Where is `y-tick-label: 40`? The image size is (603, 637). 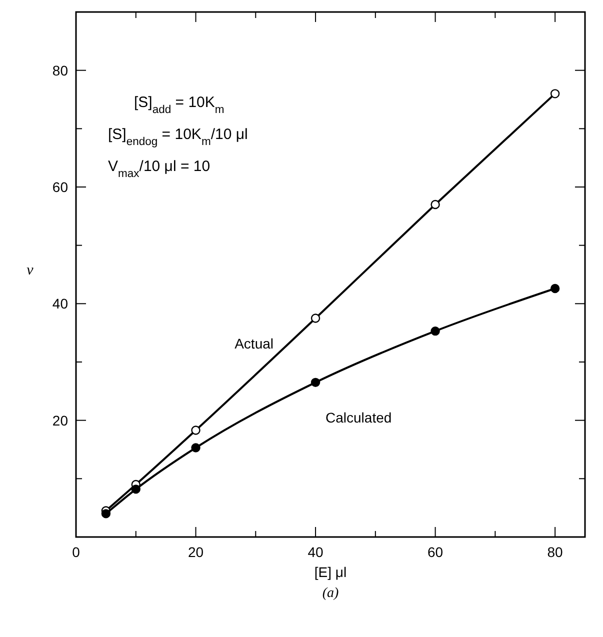 y-tick-label: 40 is located at coordinates (60, 304).